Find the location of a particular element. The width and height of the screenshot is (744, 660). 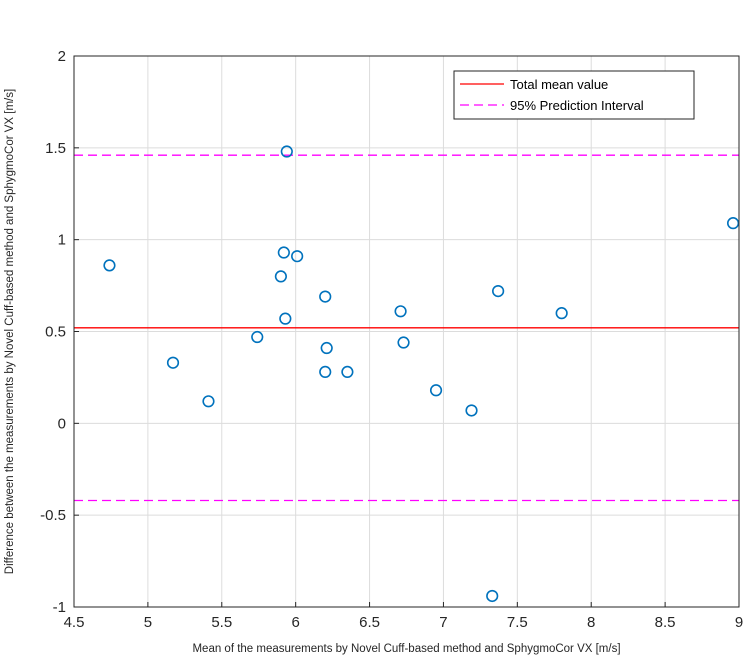

x-tick-label: 6 is located at coordinates (295, 622).